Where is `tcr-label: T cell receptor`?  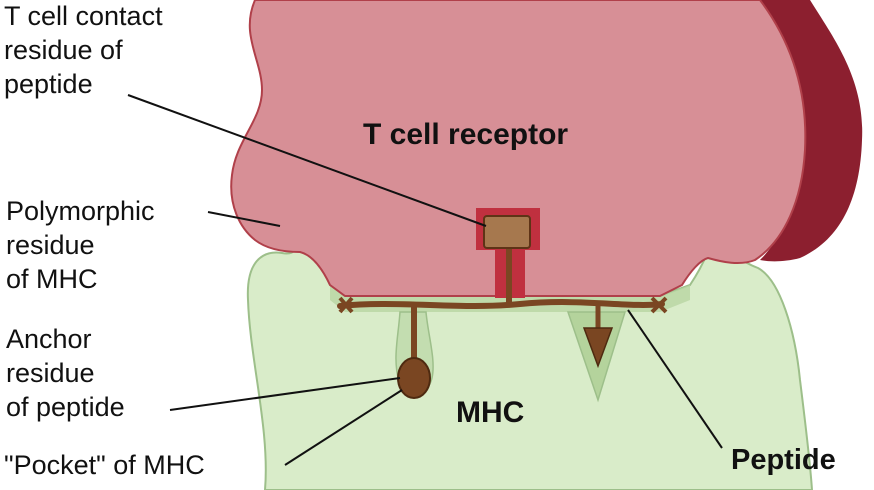
tcr-label: T cell receptor is located at coordinates (466, 134).